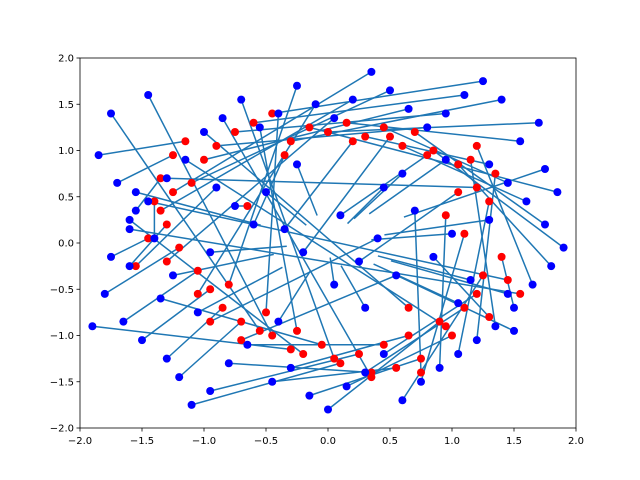 The height and width of the screenshot is (480, 640). What do you see at coordinates (326, 437) in the screenshot?
I see `x-axis: −2.0 −1.5 −1.0 −0.5 0.0 0.5 1.0 1.5 2.0` at bounding box center [326, 437].